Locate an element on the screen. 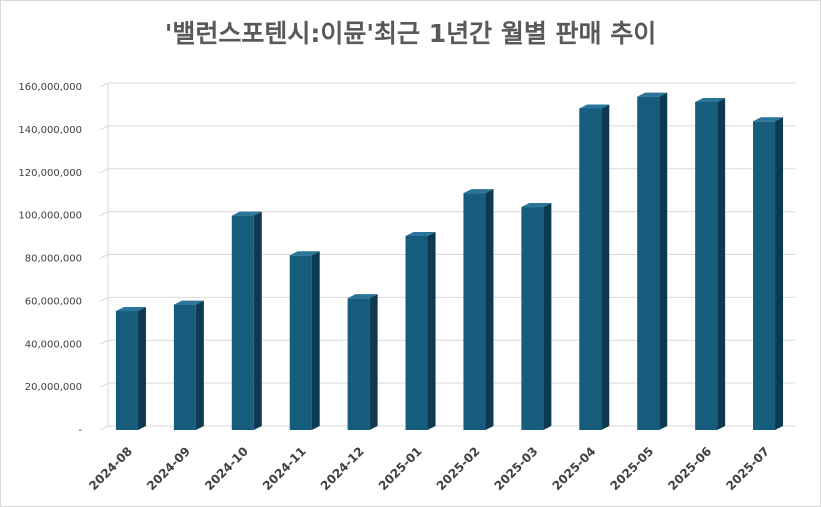 This screenshot has height=507, width=821. y-tick-label: 160,000,000 is located at coordinates (50, 87).